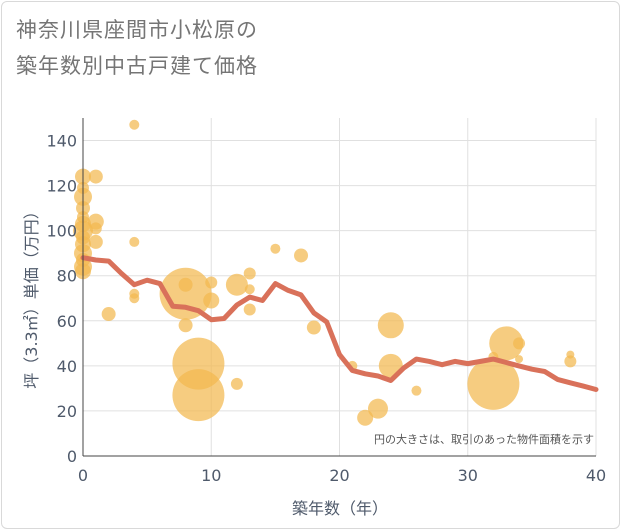 The height and width of the screenshot is (530, 621). I want to click on y-tick-label: 80, so click(67, 276).